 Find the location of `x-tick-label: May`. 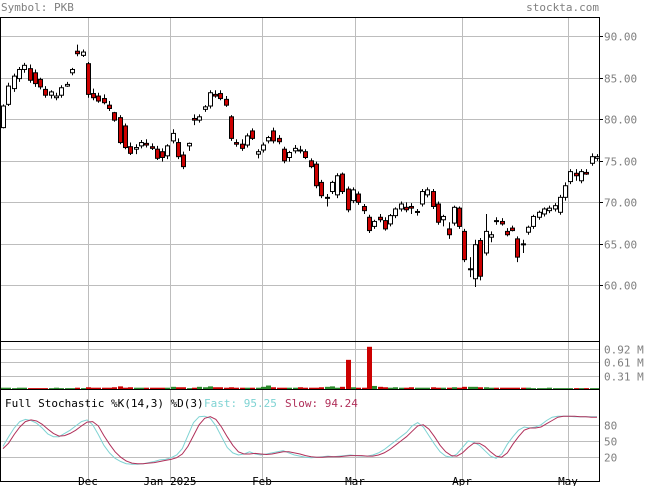

x-tick-label: May is located at coordinates (568, 480).